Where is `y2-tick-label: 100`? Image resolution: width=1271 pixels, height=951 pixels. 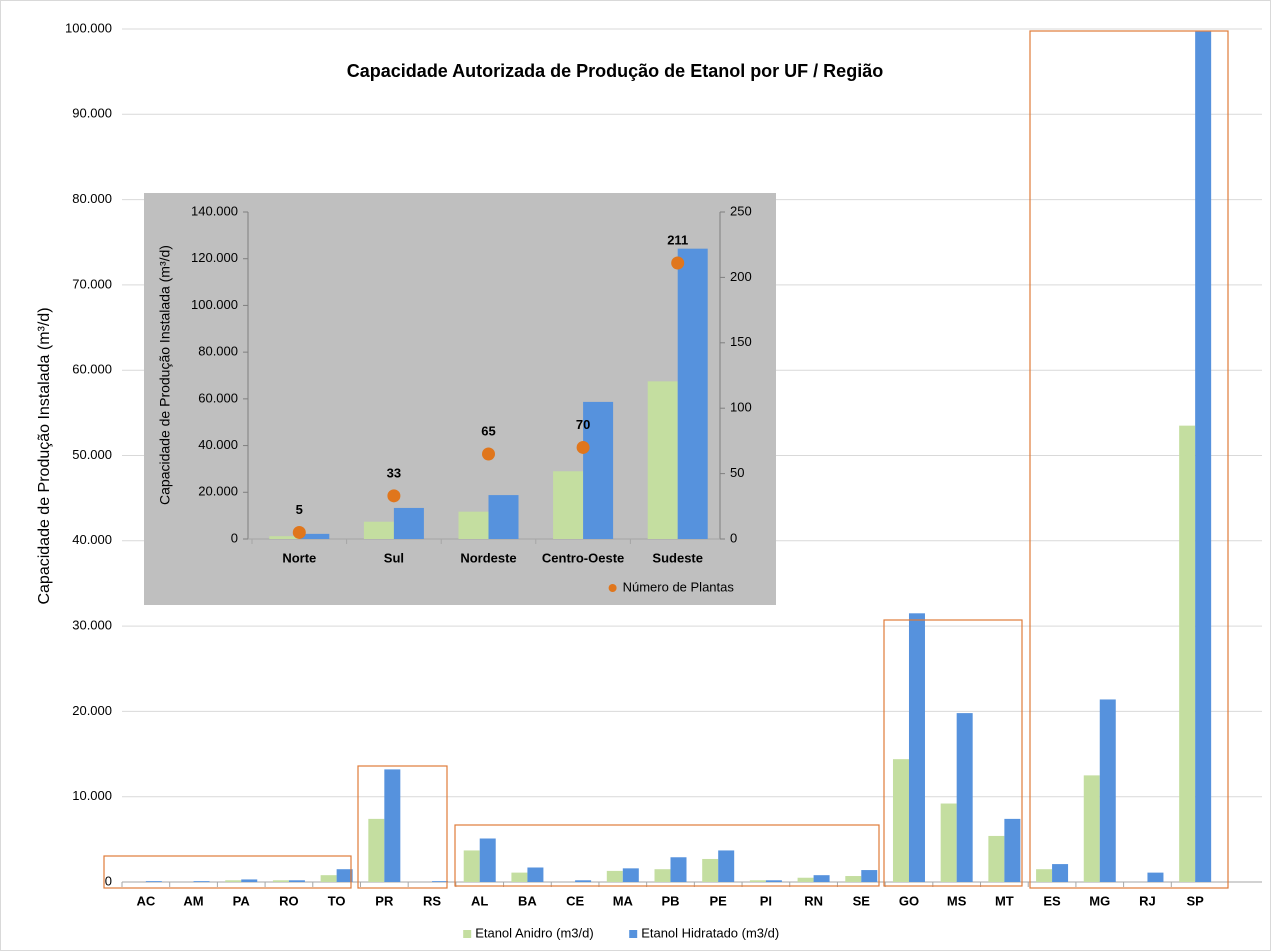 y2-tick-label: 100 is located at coordinates (741, 407).